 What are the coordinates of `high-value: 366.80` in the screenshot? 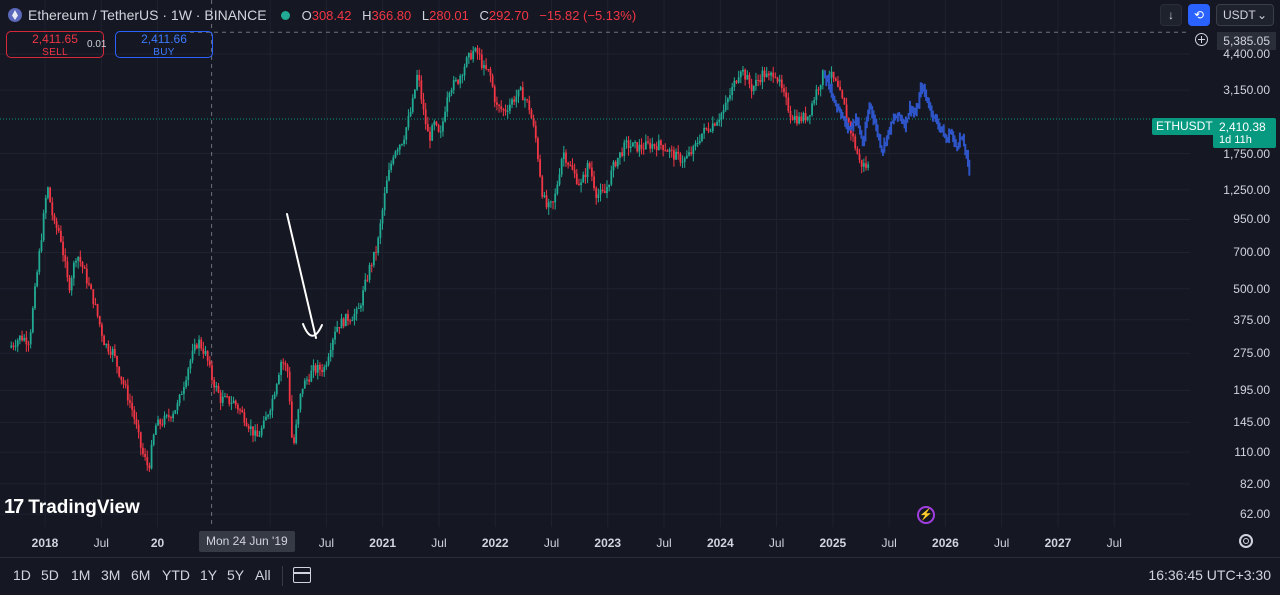 It's located at (391, 15).